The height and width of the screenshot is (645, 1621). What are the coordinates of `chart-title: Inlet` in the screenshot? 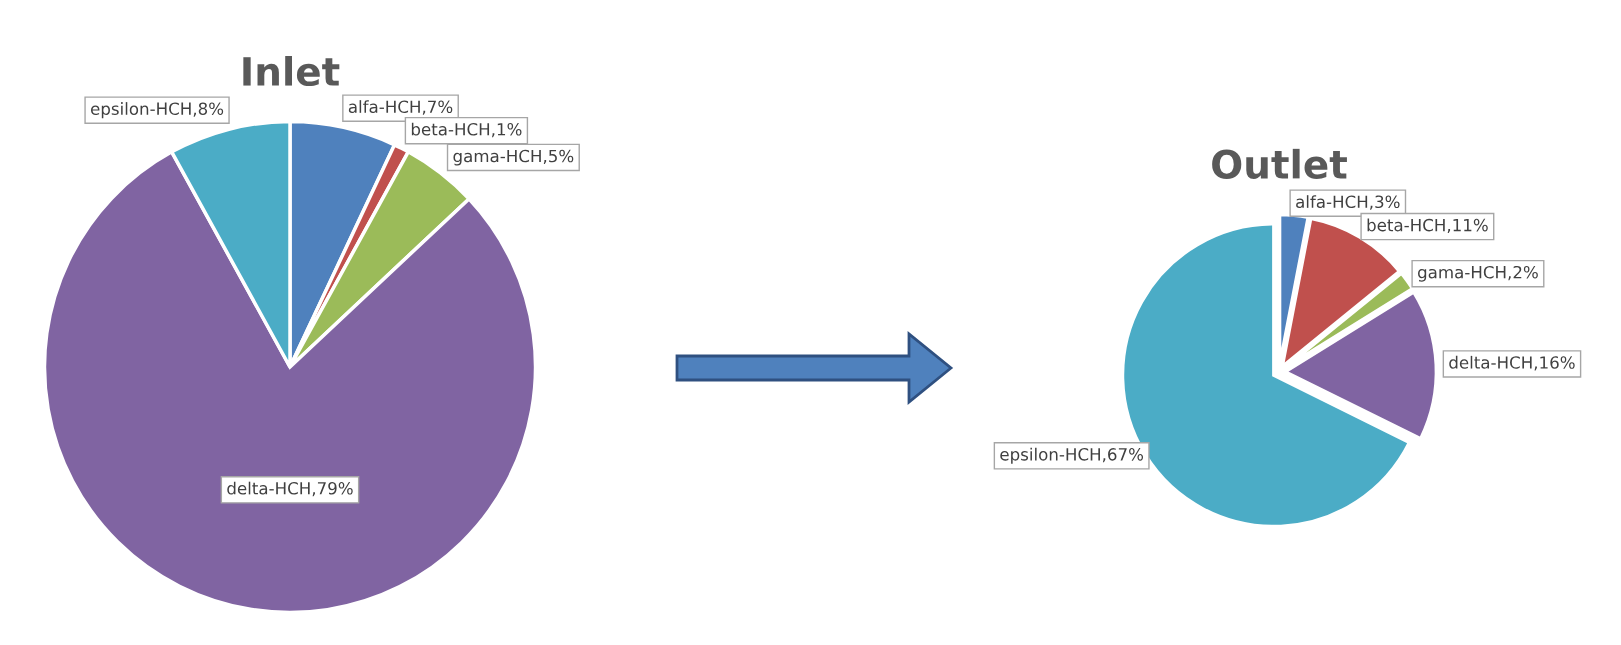 It's located at (291, 71).